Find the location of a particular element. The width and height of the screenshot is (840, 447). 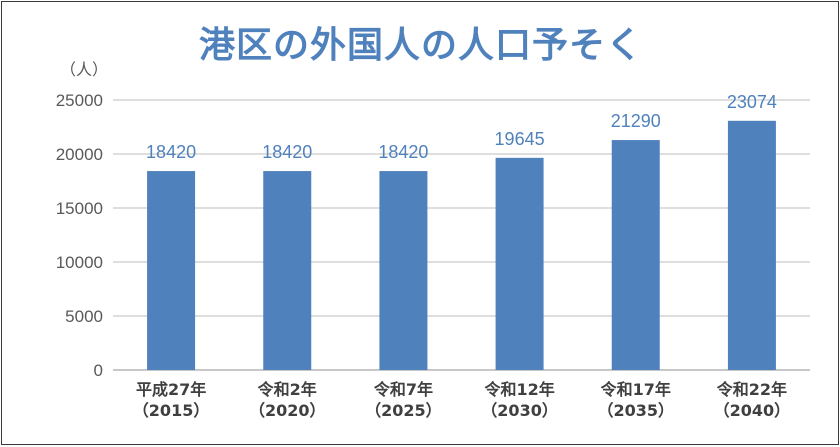

x-tick-label: 令和2年 is located at coordinates (287, 389).